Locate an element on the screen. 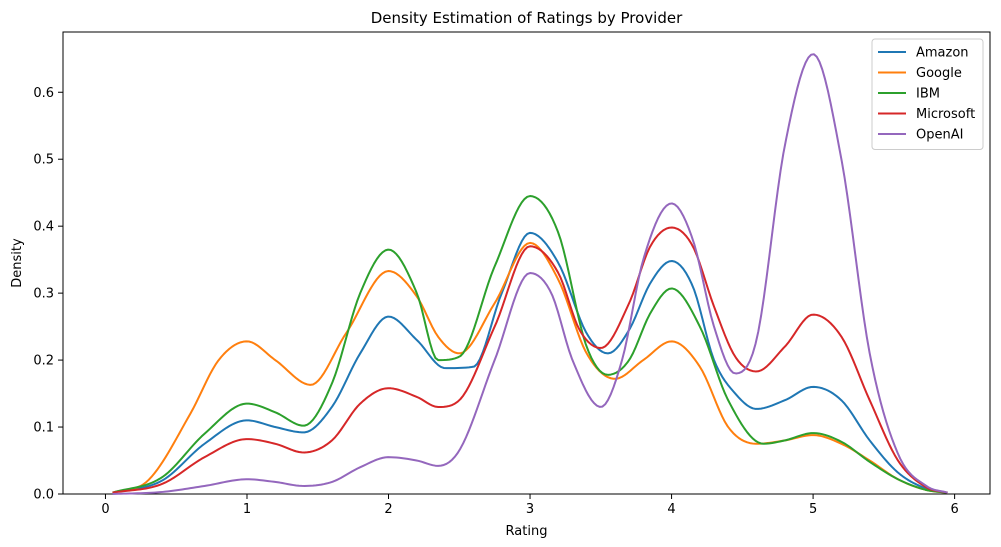  y-tick-label: 0.3 is located at coordinates (43, 294).